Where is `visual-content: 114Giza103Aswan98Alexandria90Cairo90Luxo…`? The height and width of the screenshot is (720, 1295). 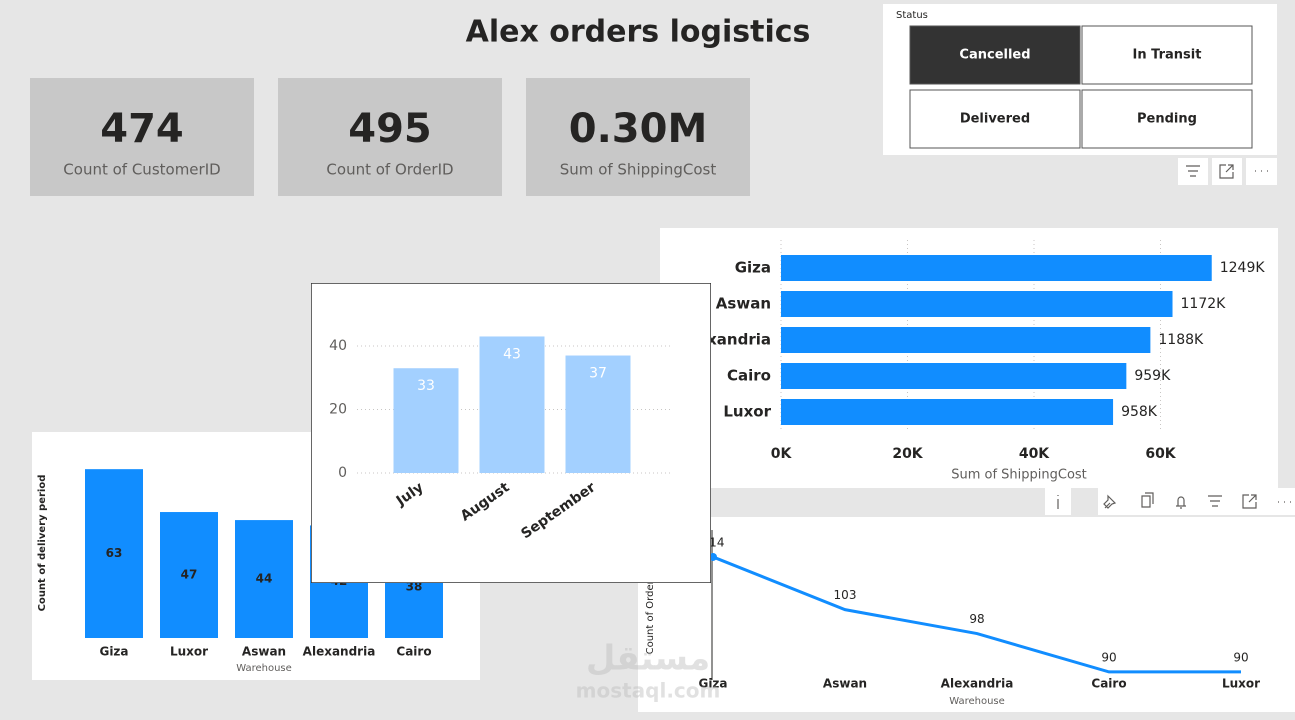
visual-content: 114Giza103Aswan98Alexandria90Cairo90Luxo… is located at coordinates (966, 614).